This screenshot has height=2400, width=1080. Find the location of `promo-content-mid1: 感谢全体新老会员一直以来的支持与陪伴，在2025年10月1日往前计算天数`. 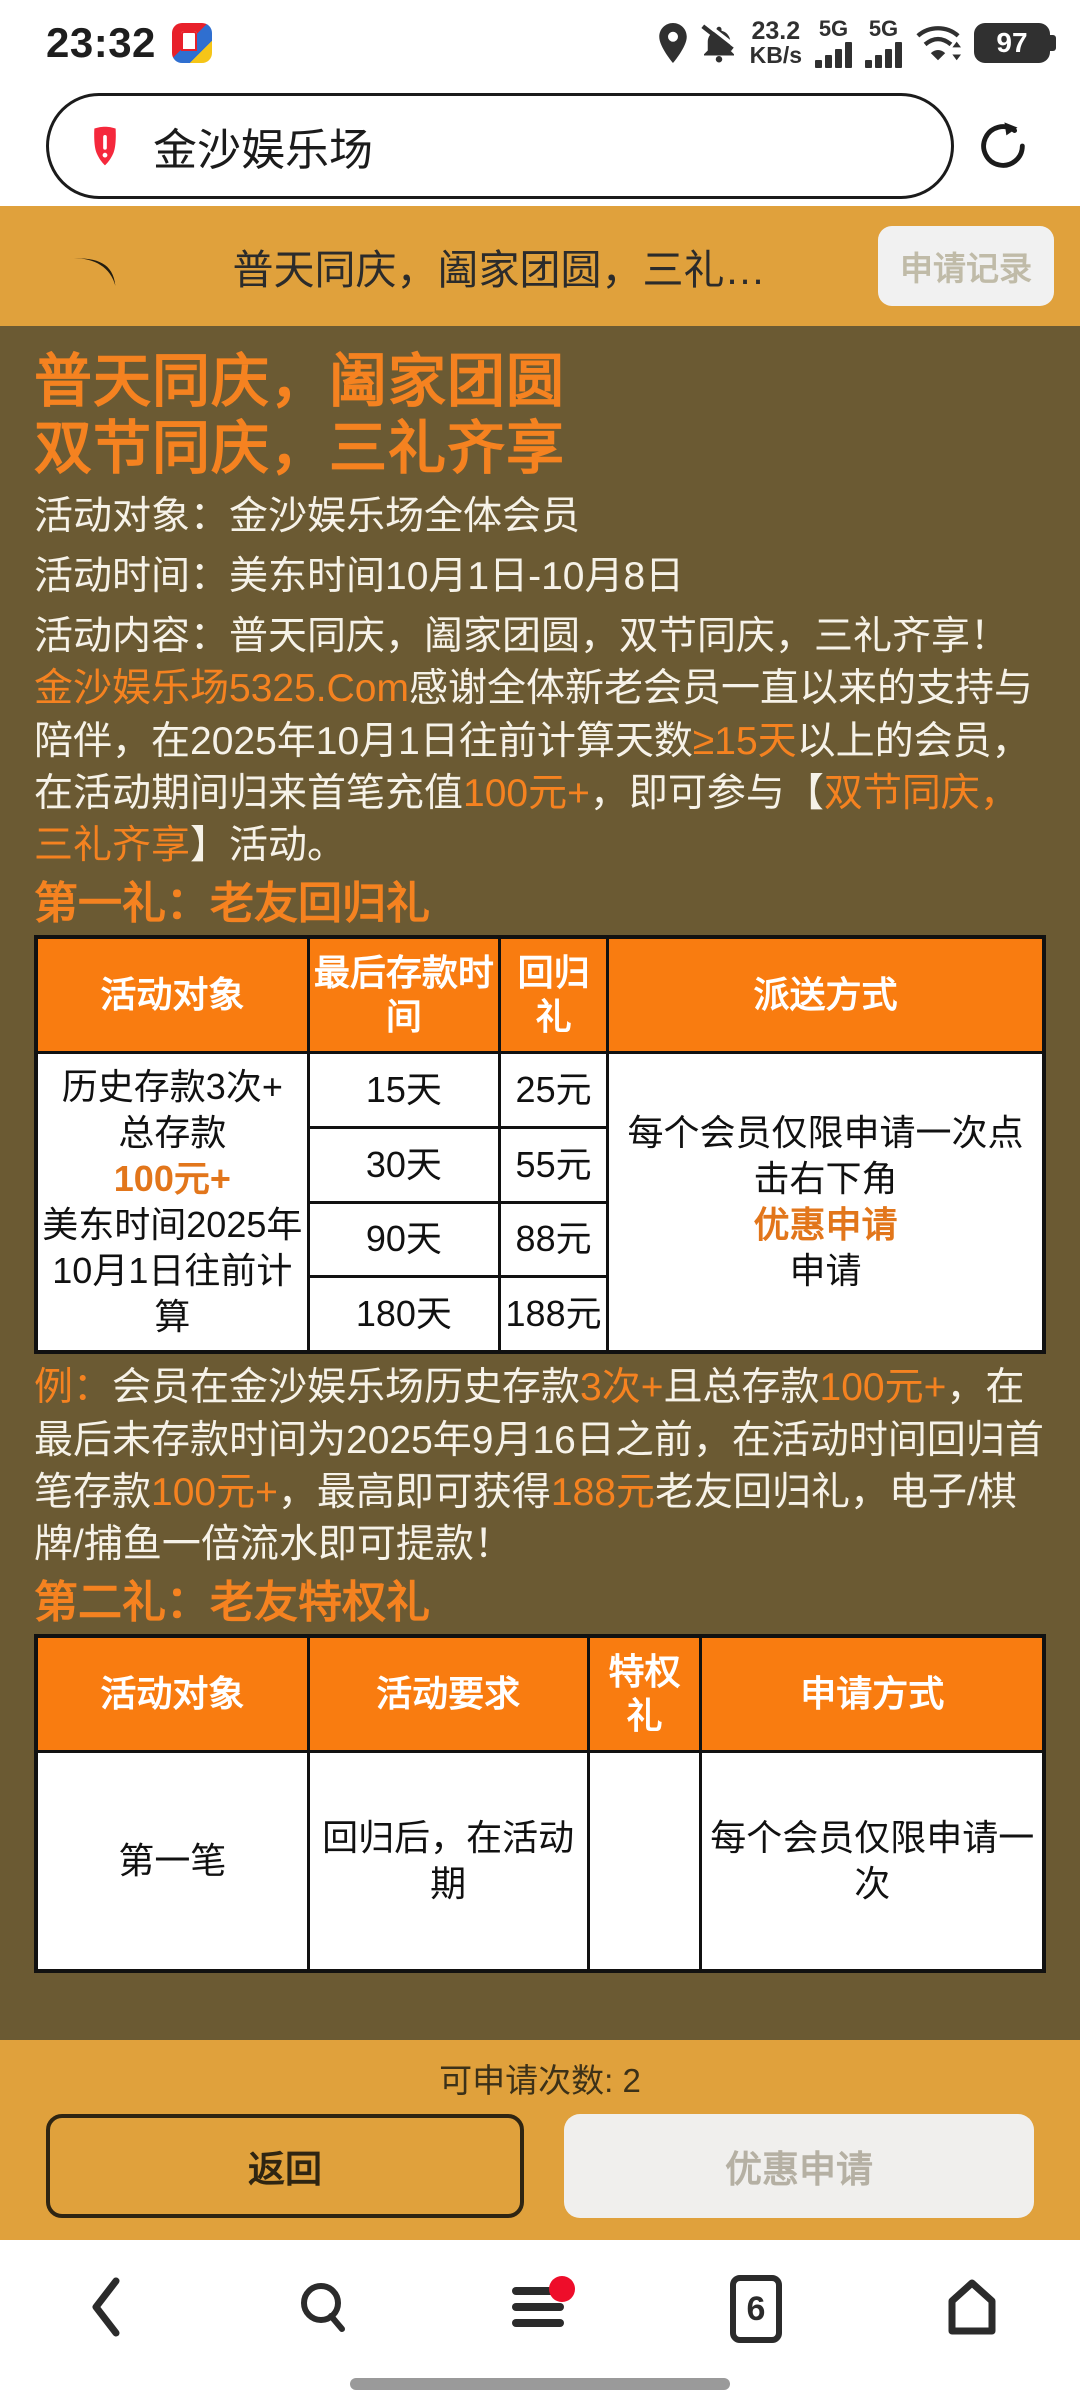

promo-content-mid1: 感谢全体新老会员一直以来的支持与陪伴，在2025年10月1日往前计算天数 is located at coordinates (533, 715).